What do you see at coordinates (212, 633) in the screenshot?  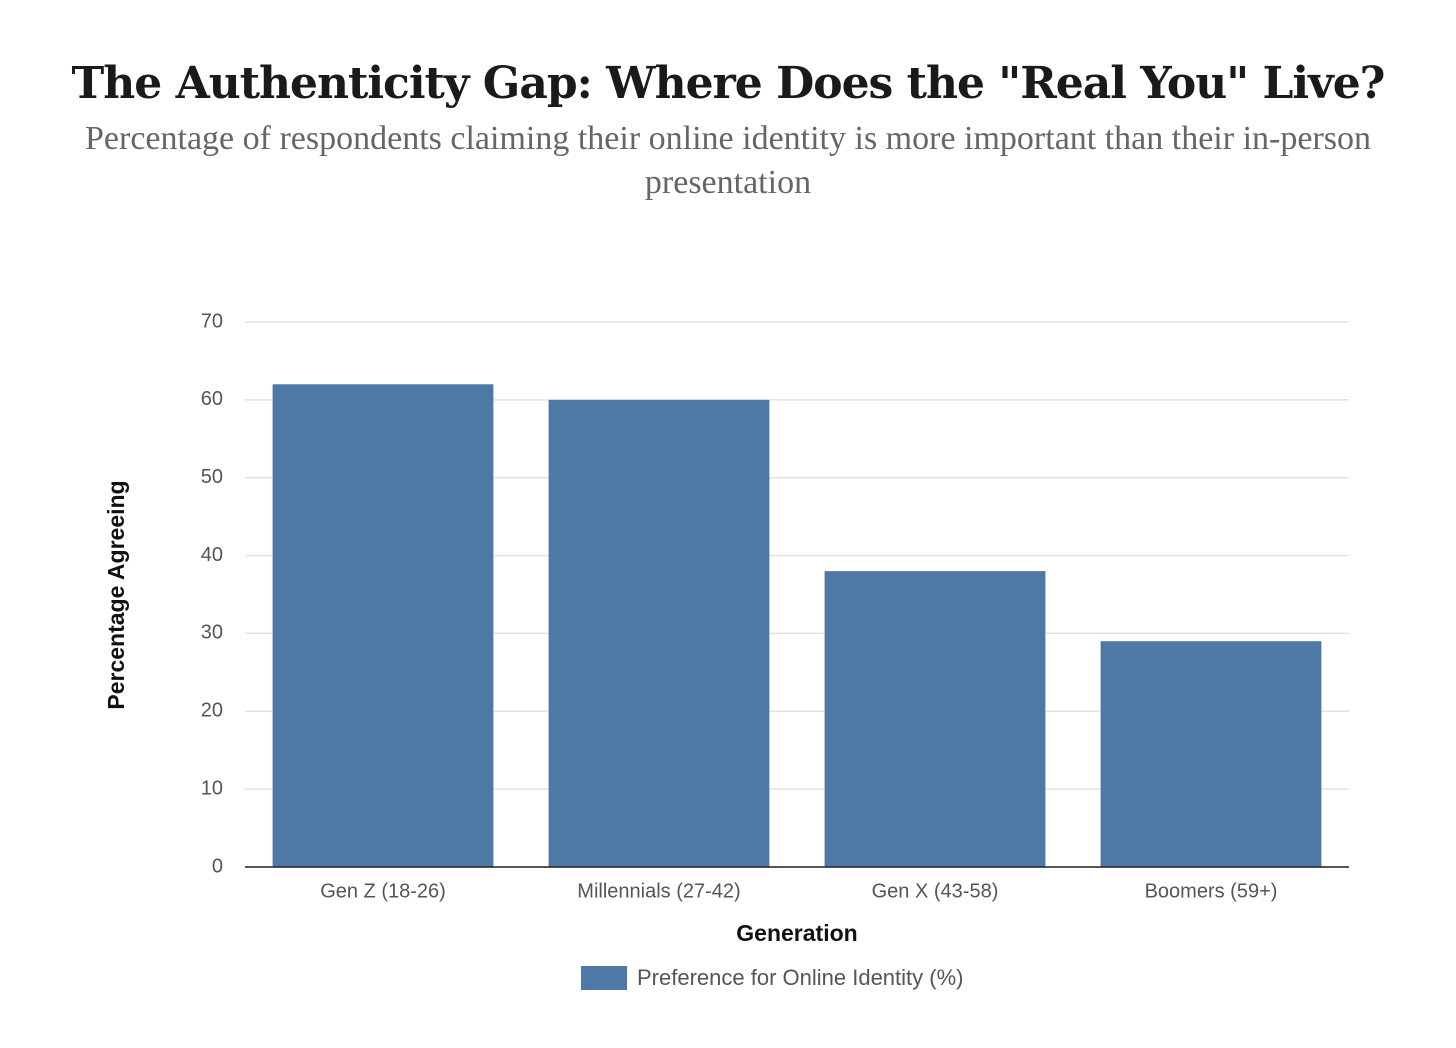 I see `y-tick-label: 30` at bounding box center [212, 633].